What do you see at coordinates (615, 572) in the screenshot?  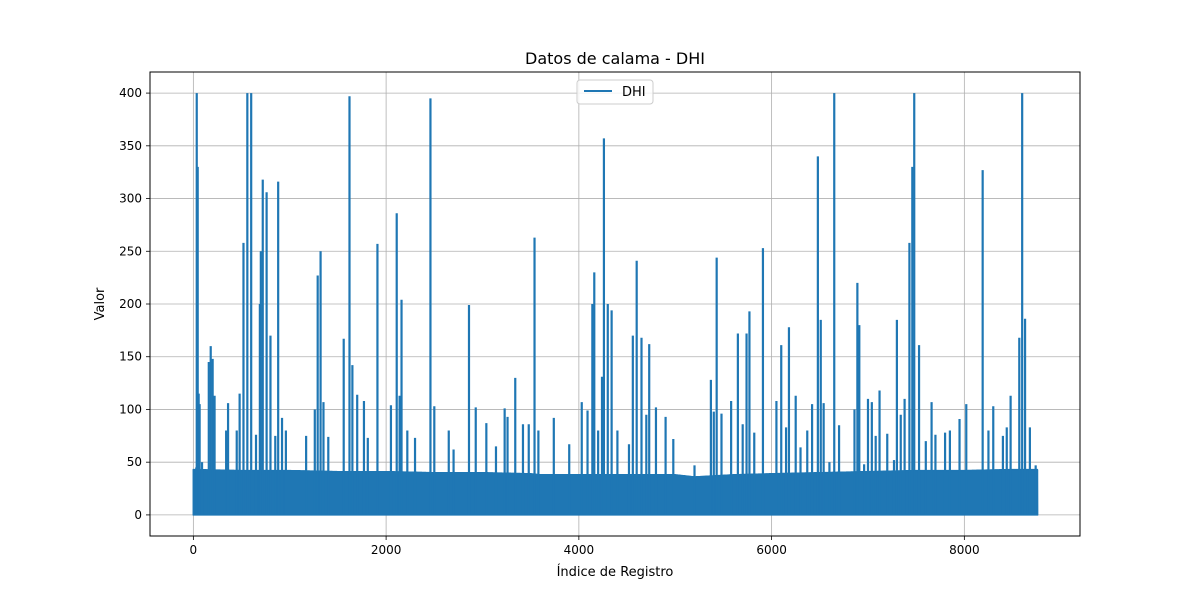 I see `x-axis-title: Índice de Registro` at bounding box center [615, 572].